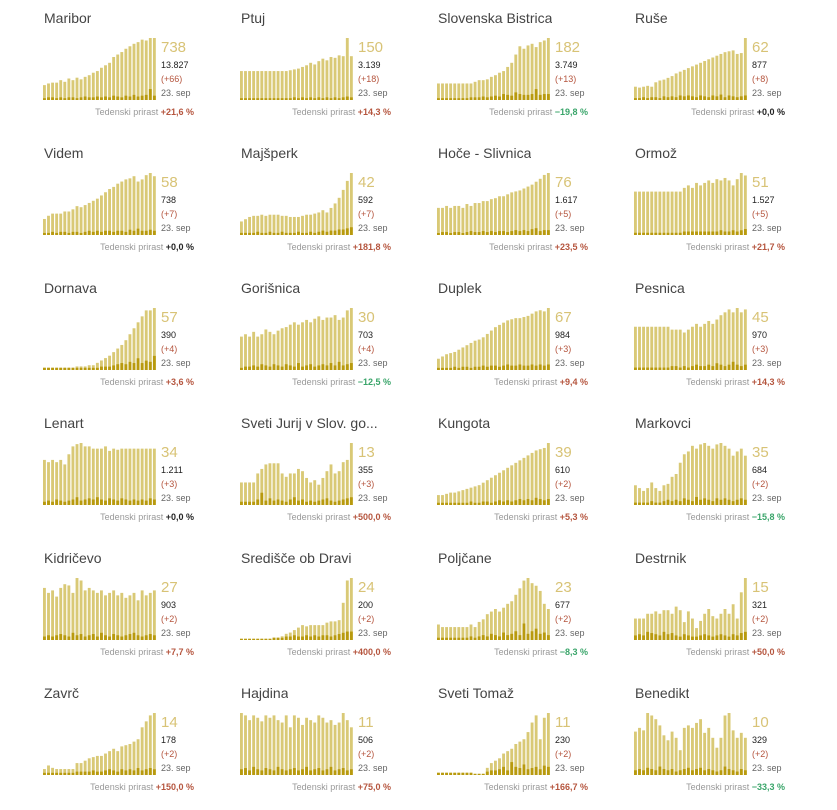 The width and height of the screenshot is (837, 810). I want to click on latest-value: 24, so click(366, 587).